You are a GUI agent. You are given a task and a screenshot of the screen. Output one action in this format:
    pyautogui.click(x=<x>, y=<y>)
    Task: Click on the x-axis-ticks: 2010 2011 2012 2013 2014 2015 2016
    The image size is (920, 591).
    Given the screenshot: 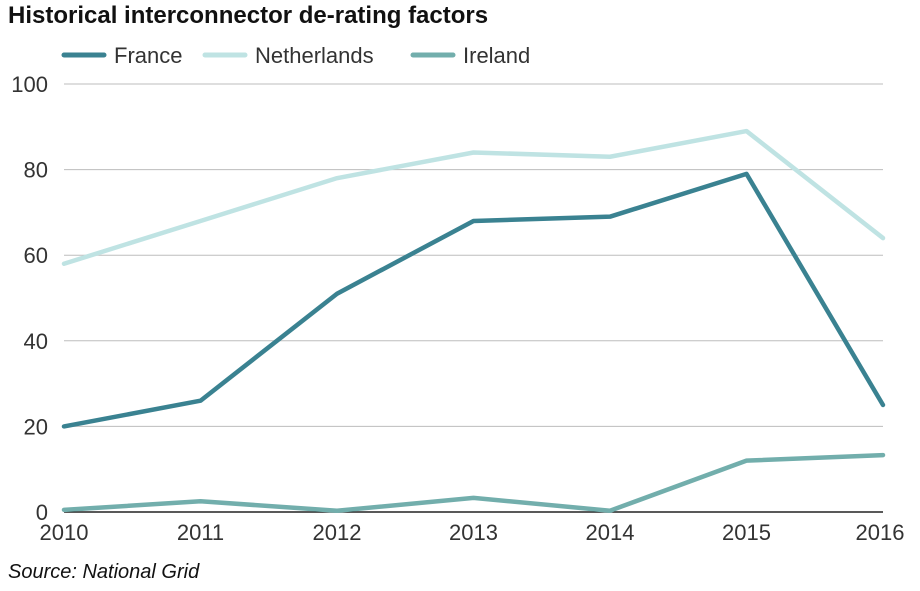 What is the action you would take?
    pyautogui.click(x=472, y=532)
    